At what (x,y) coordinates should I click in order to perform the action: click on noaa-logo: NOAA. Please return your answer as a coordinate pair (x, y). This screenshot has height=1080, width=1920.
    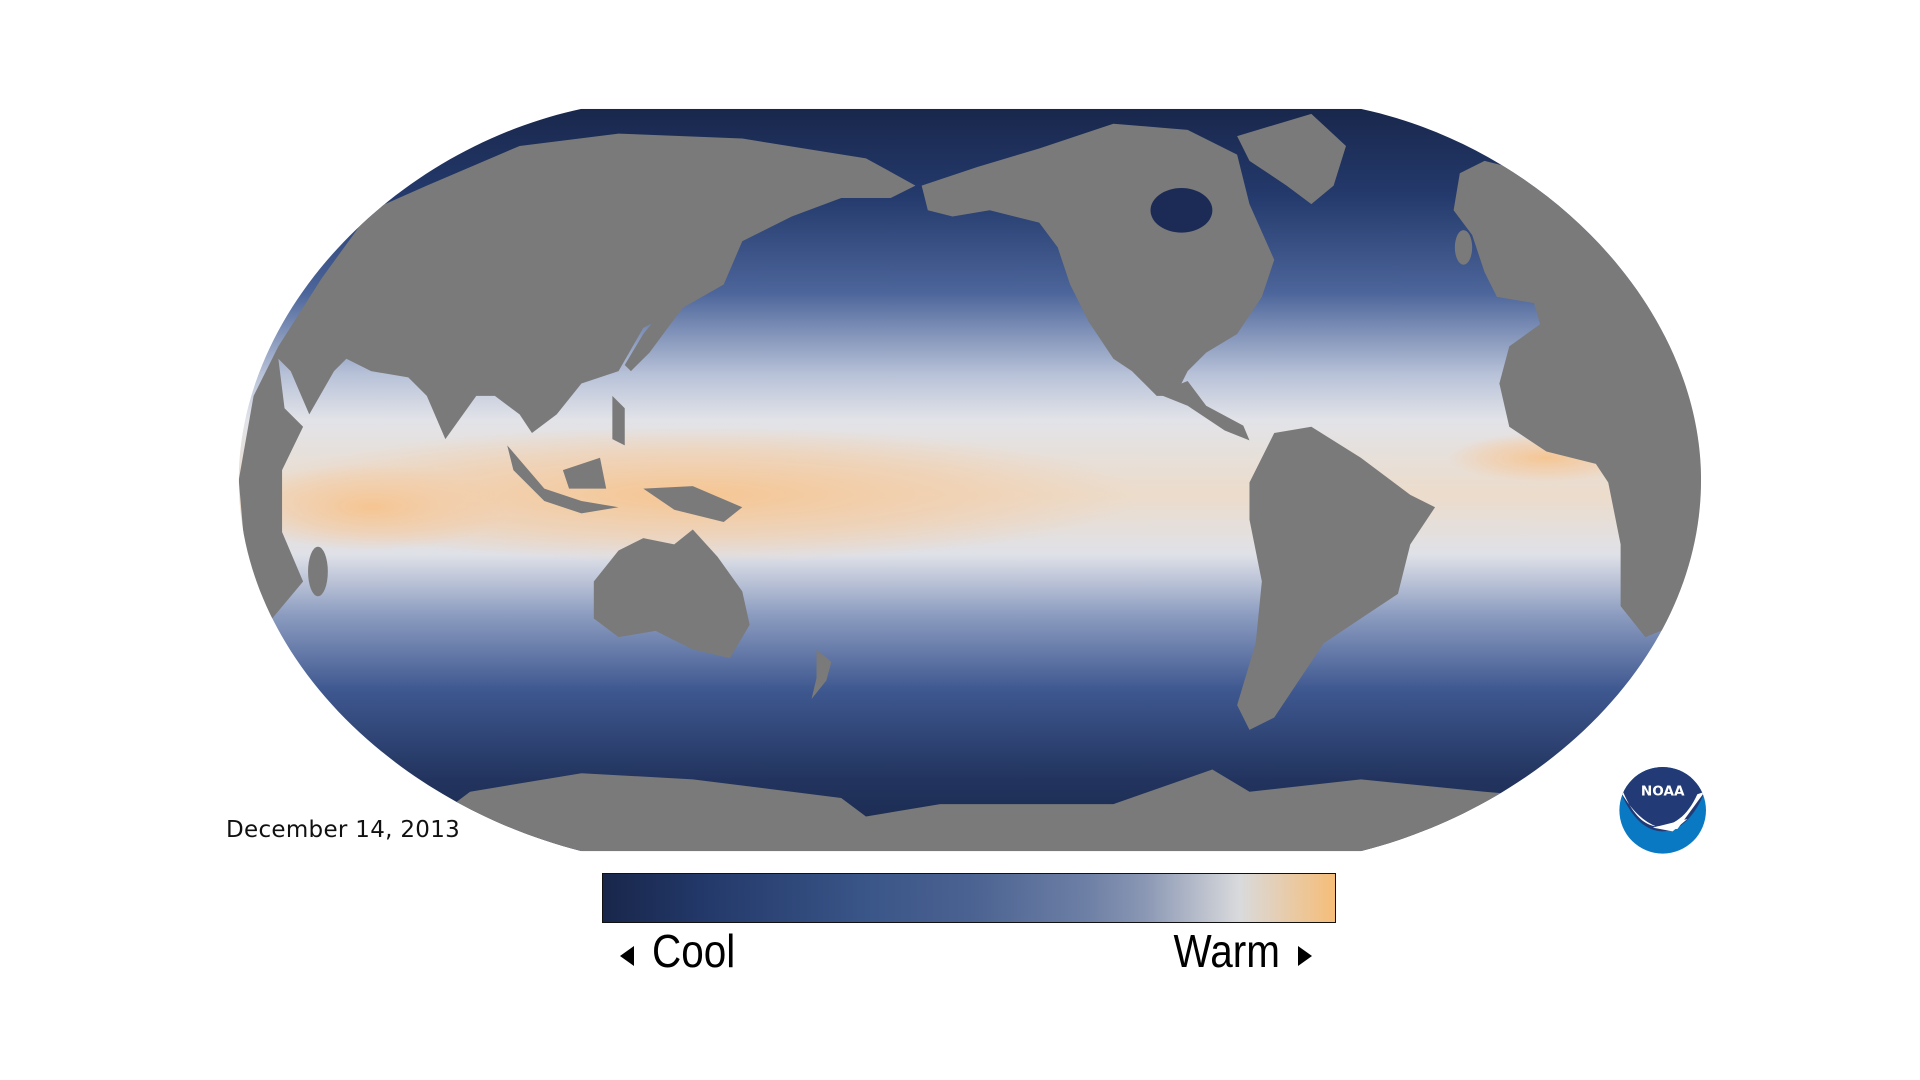
    Looking at the image, I should click on (1662, 810).